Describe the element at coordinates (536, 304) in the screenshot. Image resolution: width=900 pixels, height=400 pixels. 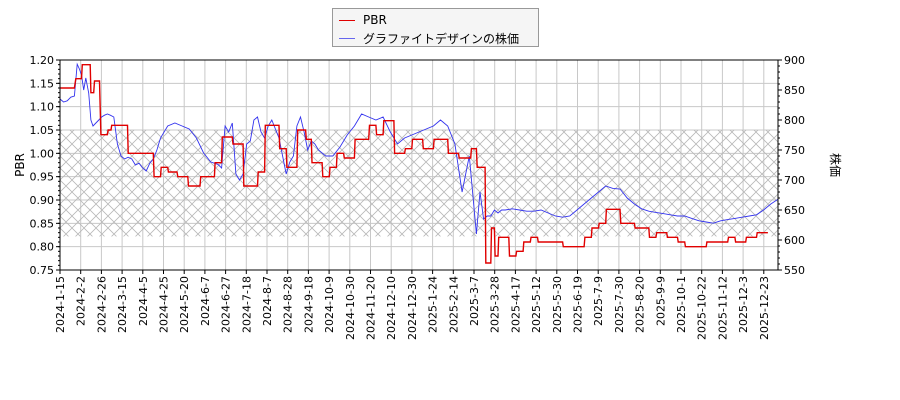
I see `svg-text: 2025-5-12` at that location.